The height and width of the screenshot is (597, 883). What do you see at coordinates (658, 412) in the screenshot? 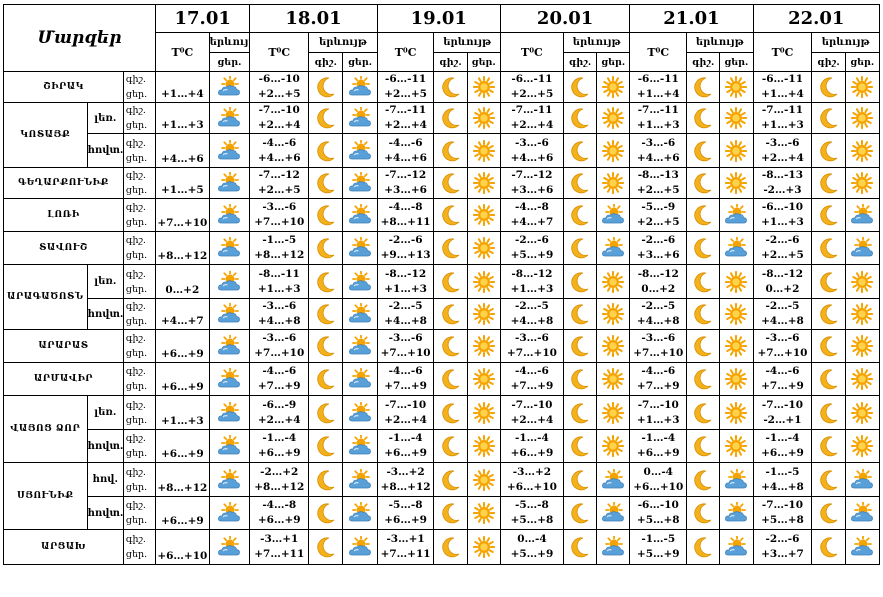
I see `temperature-cell: -7…-10 +1…+3` at bounding box center [658, 412].